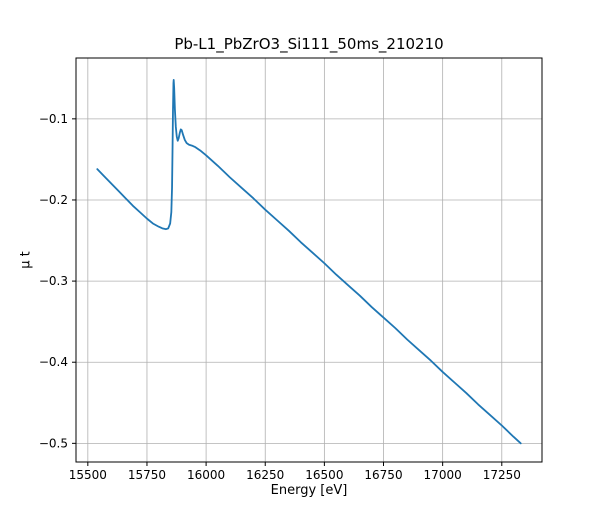 This screenshot has height=520, width=600. I want to click on y-tick-label: −0.3, so click(53, 281).